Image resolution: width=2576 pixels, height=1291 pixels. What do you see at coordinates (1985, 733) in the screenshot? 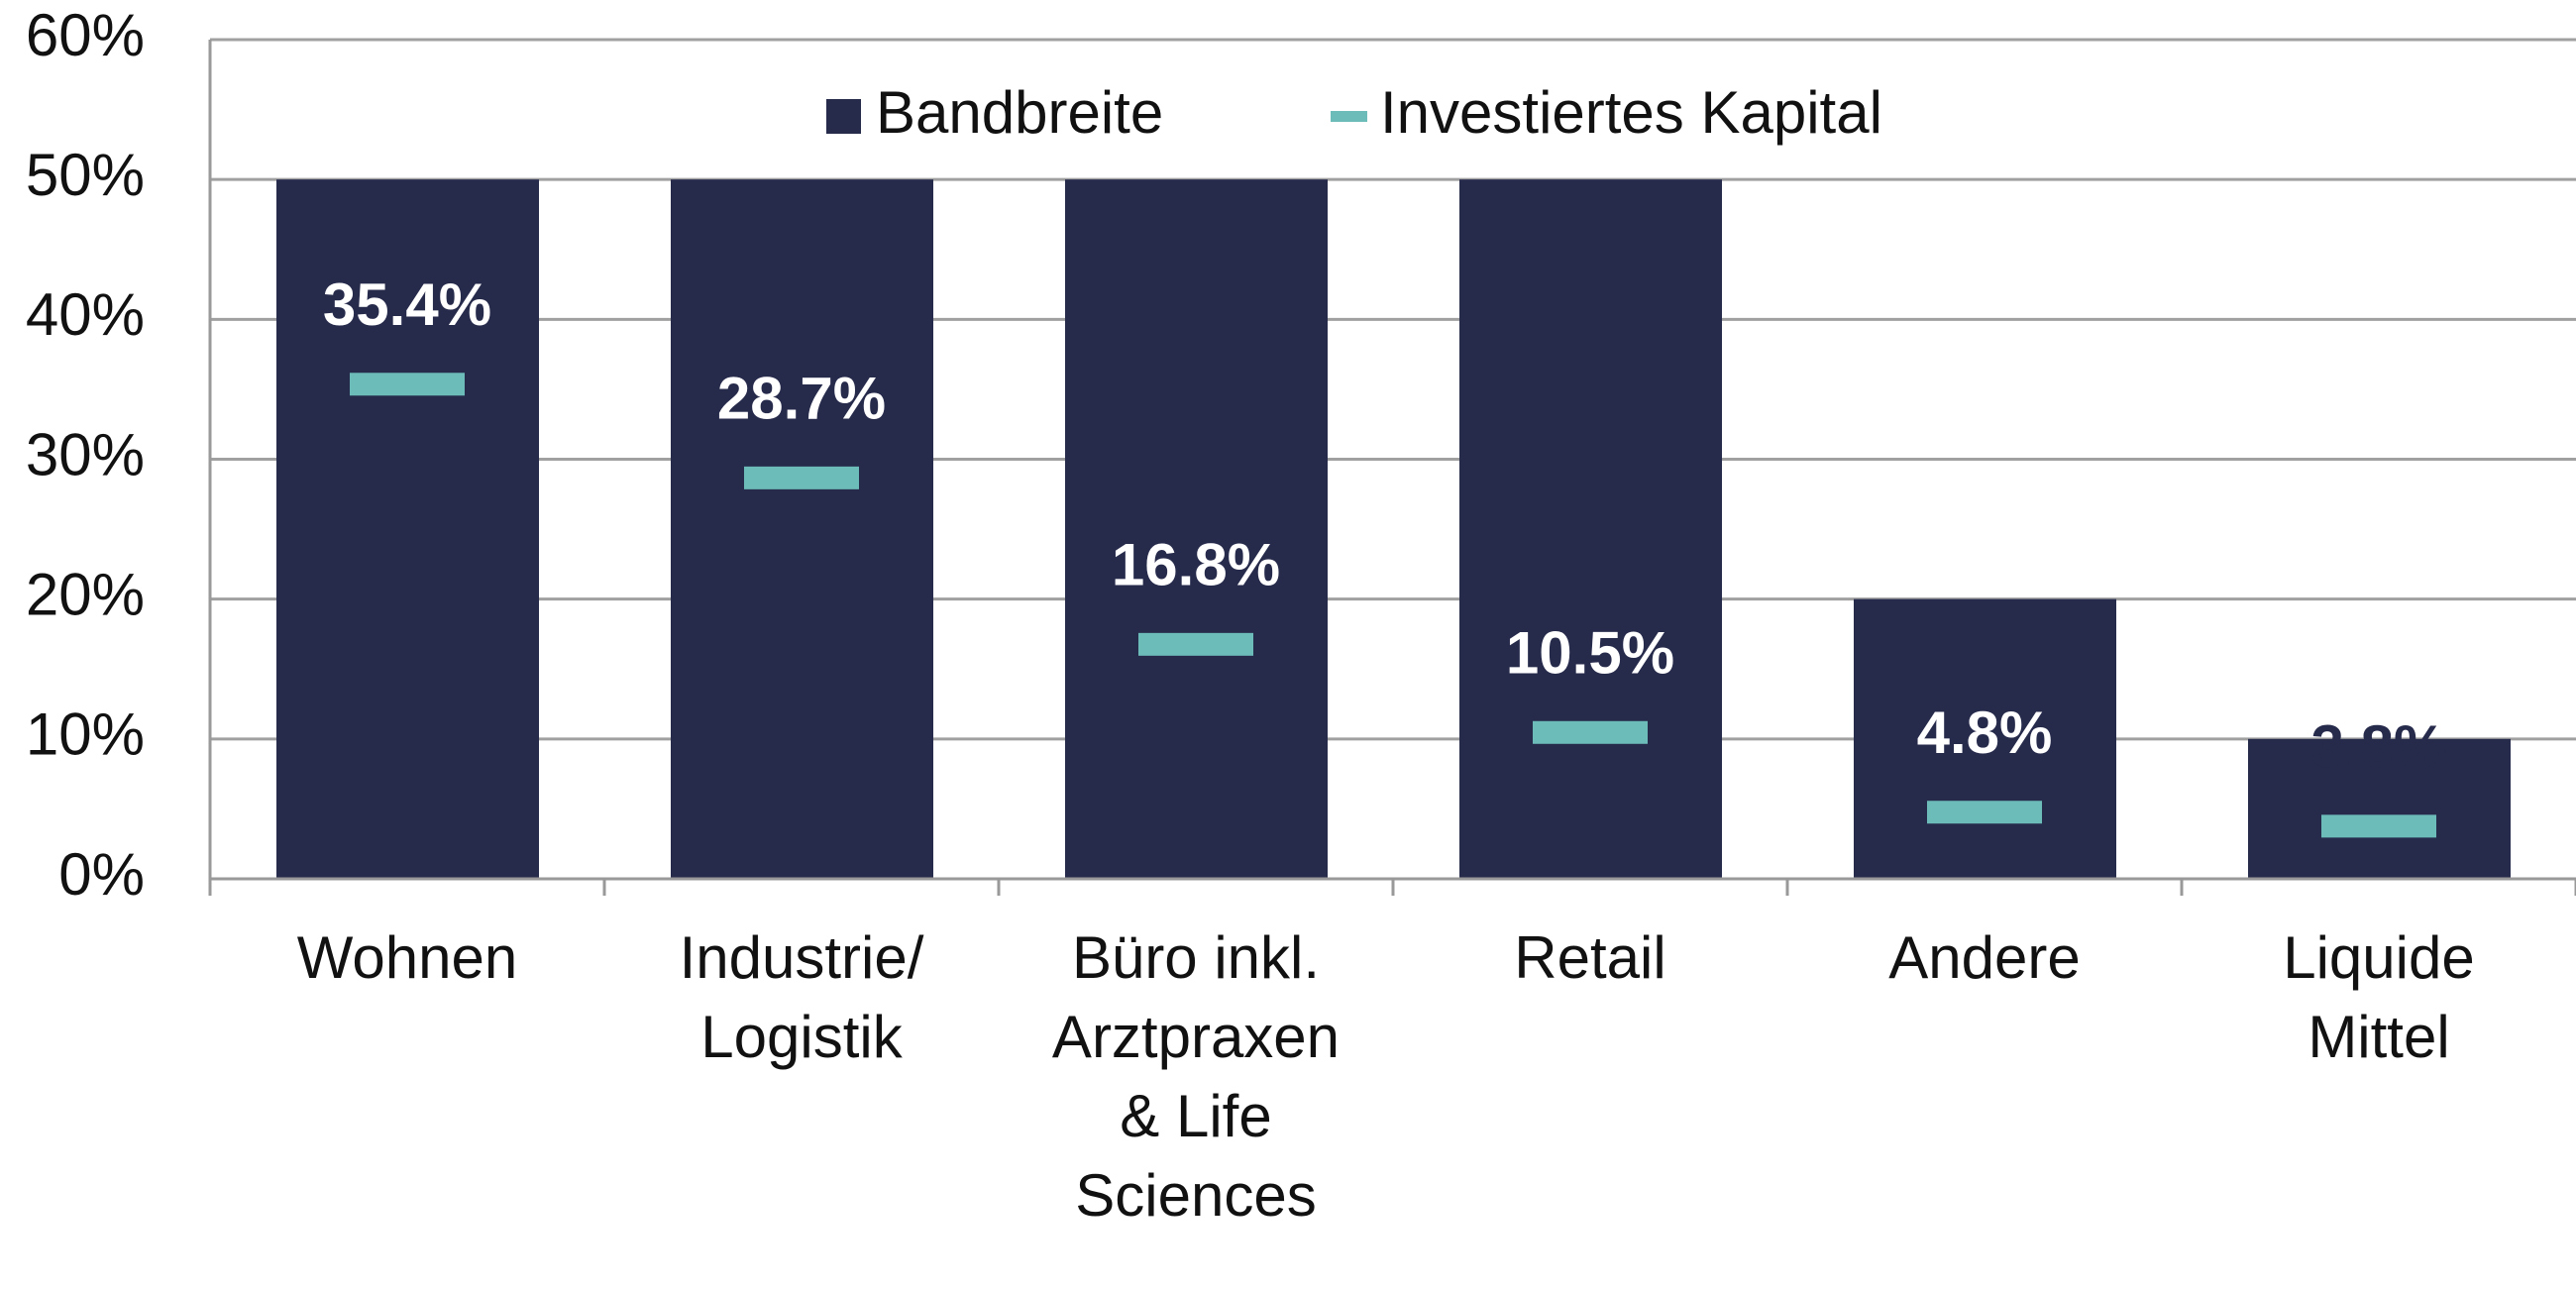
I see `data-label: 4.8%` at bounding box center [1985, 733].